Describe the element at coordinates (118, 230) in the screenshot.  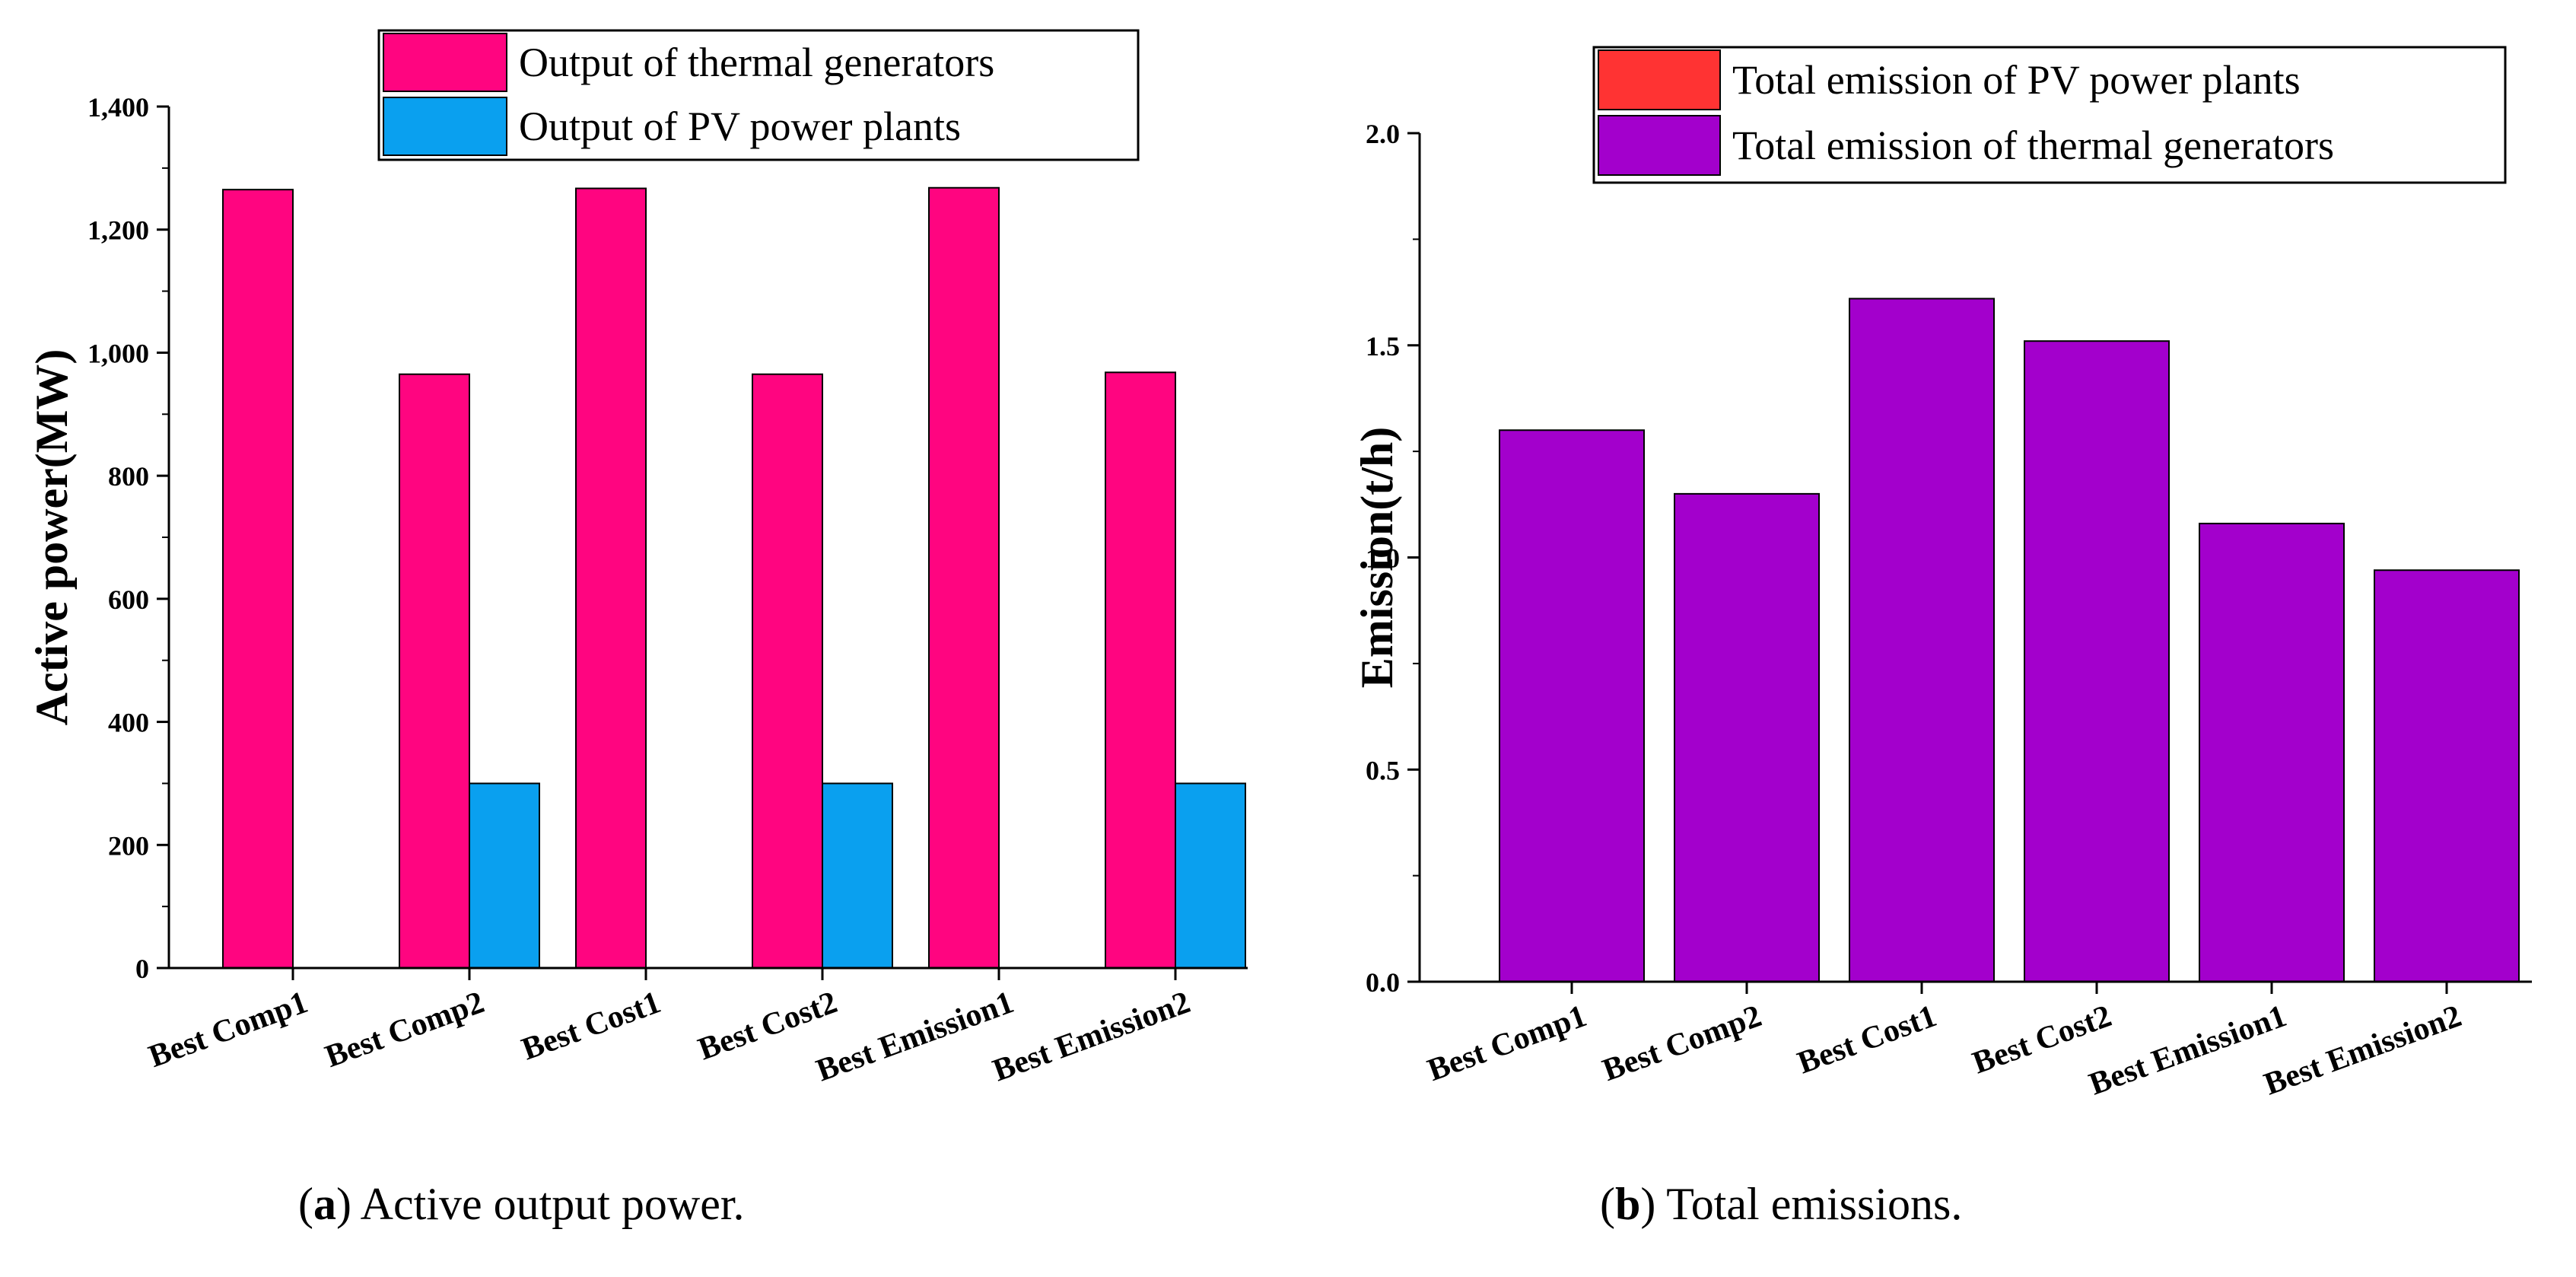
I see `y-tick-label: 1,200` at that location.